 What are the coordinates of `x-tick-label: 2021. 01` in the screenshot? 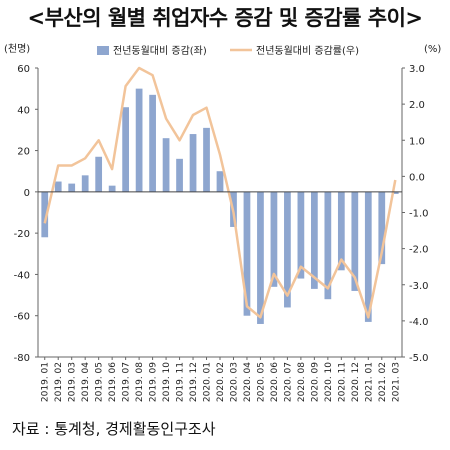 It's located at (369, 382).